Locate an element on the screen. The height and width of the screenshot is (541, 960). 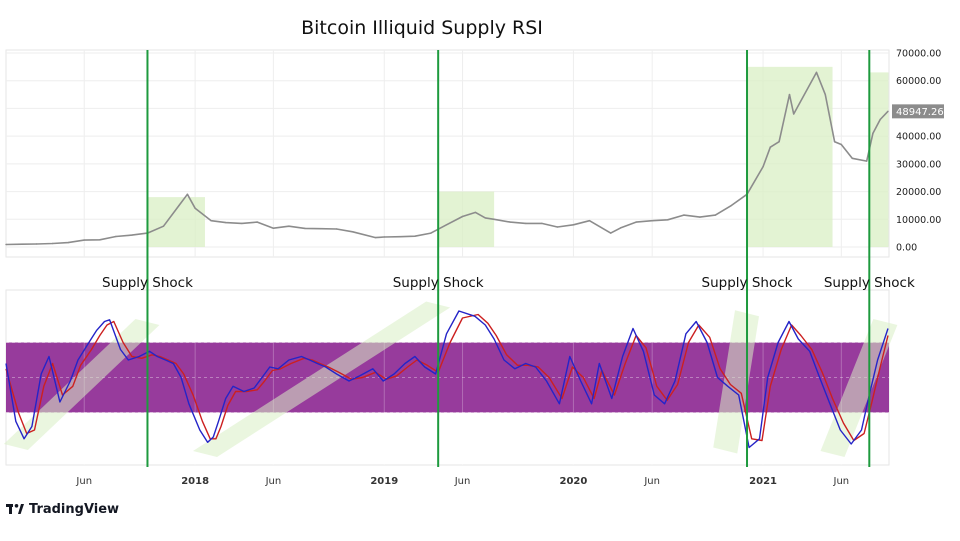
last-price-tag is located at coordinates (918, 111).